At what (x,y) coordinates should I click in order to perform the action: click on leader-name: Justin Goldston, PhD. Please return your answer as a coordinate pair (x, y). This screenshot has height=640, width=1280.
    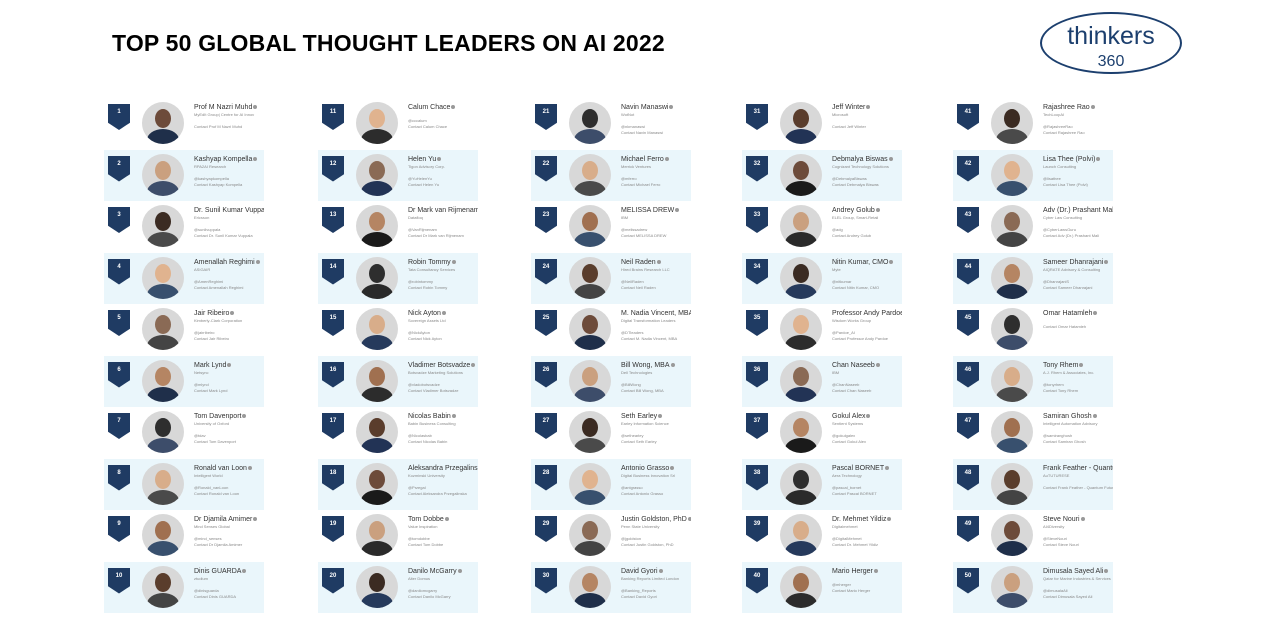
    Looking at the image, I should click on (656, 519).